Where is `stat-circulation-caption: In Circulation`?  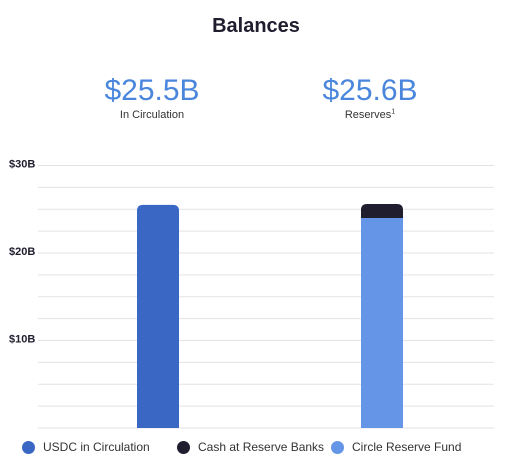
stat-circulation-caption: In Circulation is located at coordinates (152, 115).